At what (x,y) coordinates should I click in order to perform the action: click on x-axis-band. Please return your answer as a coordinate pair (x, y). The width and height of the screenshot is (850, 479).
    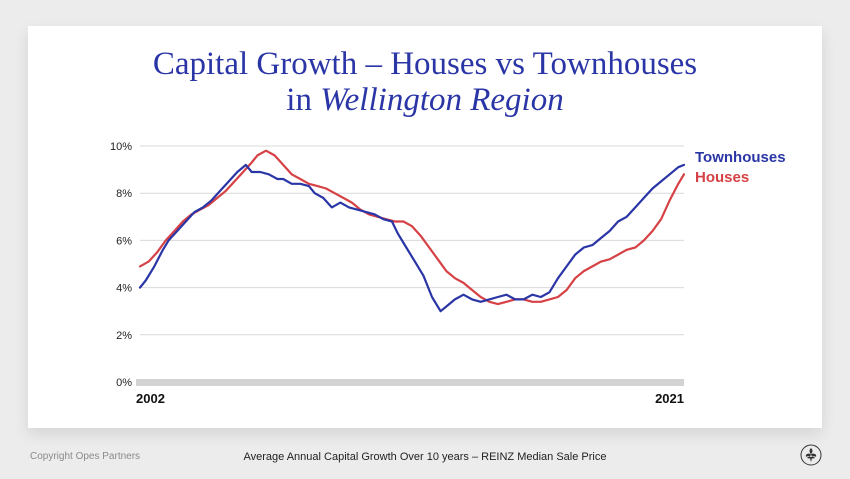
    Looking at the image, I should click on (410, 382).